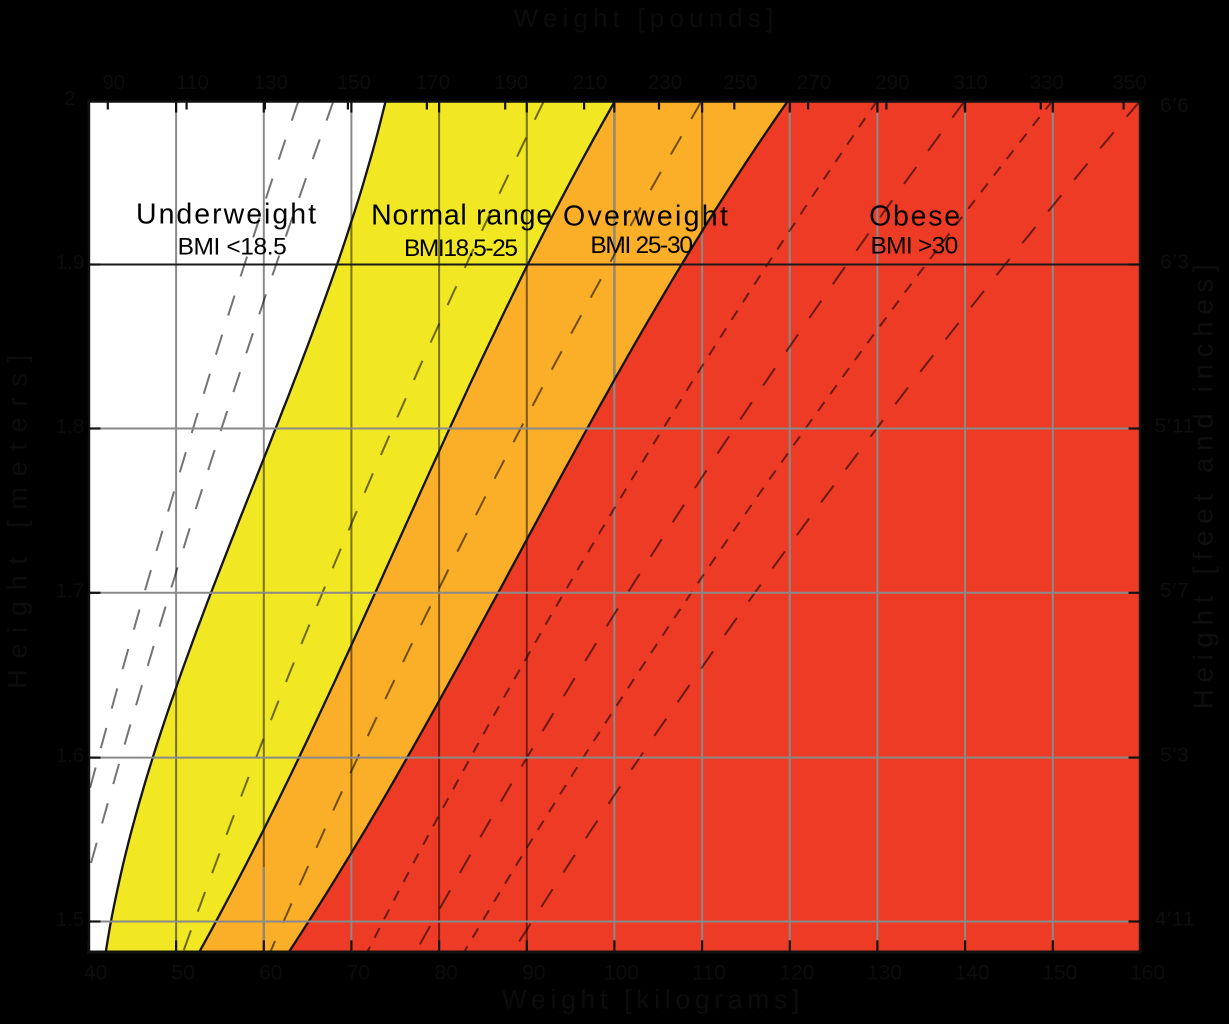  I want to click on svg-text: 5′7, so click(1175, 590).